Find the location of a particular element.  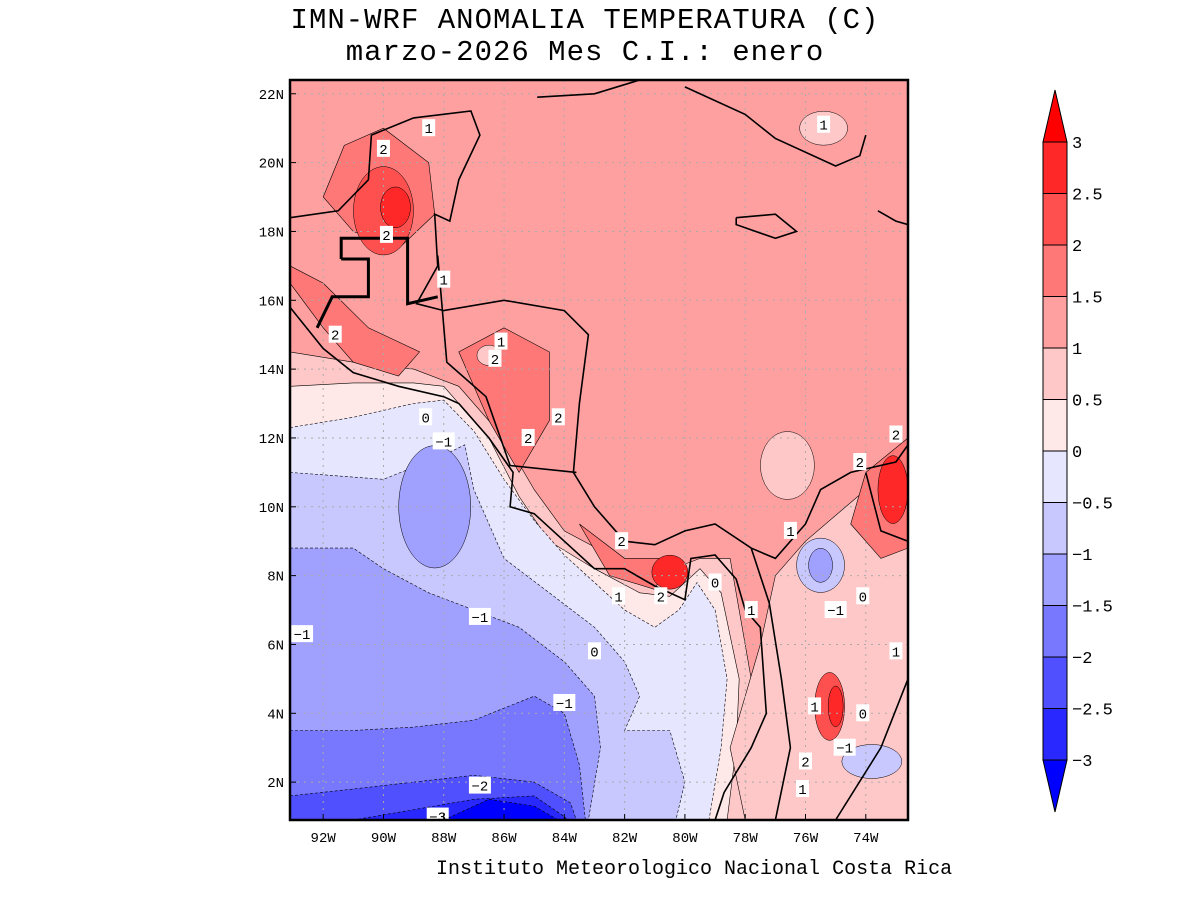

colorbar-label: −2 is located at coordinates (1082, 659).